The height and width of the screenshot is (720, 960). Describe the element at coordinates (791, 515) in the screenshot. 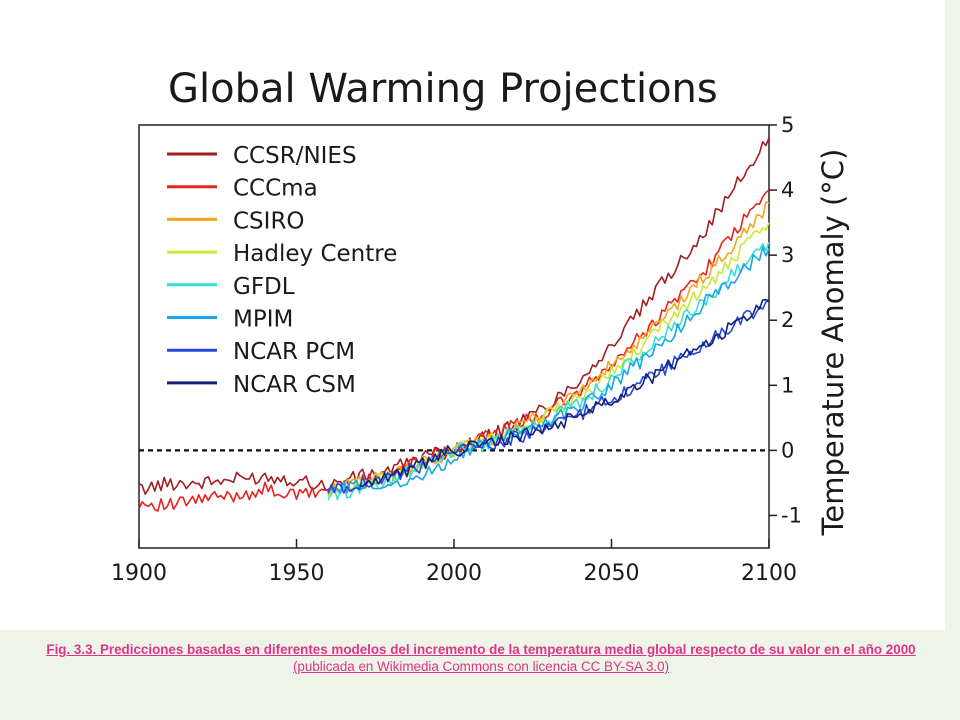

I see `y-tick-label: -1` at that location.